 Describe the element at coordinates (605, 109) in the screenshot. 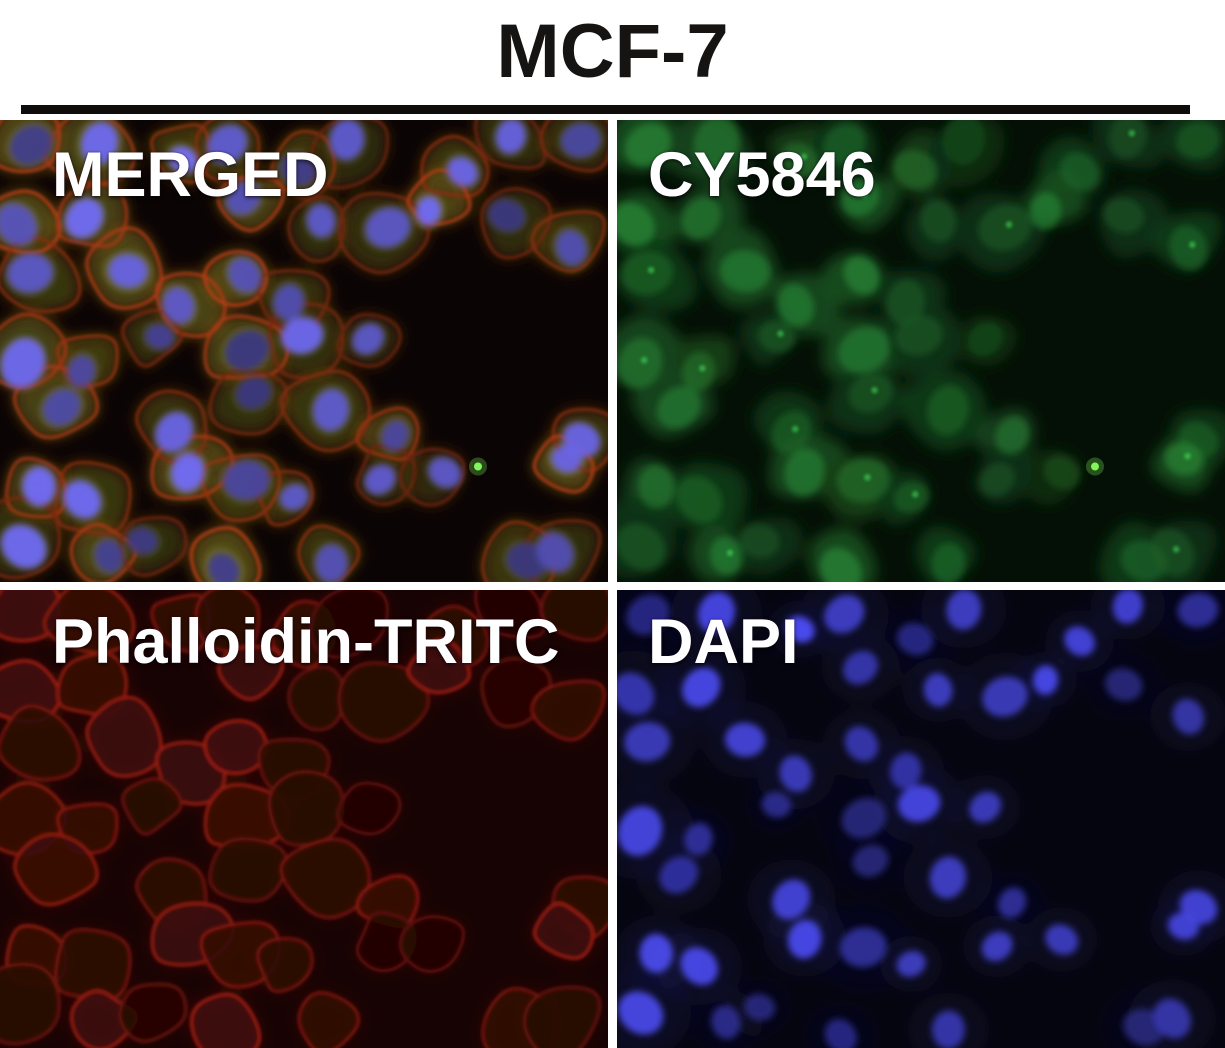

I see `title-underline` at that location.